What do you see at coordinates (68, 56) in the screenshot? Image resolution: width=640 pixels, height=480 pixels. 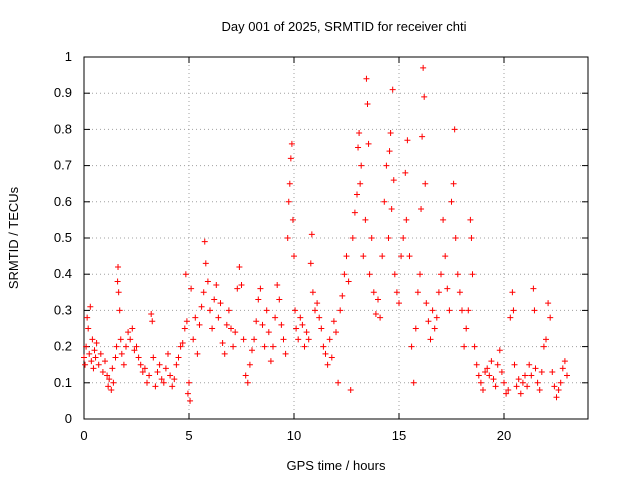 I see `y-tick-label: 1` at bounding box center [68, 56].